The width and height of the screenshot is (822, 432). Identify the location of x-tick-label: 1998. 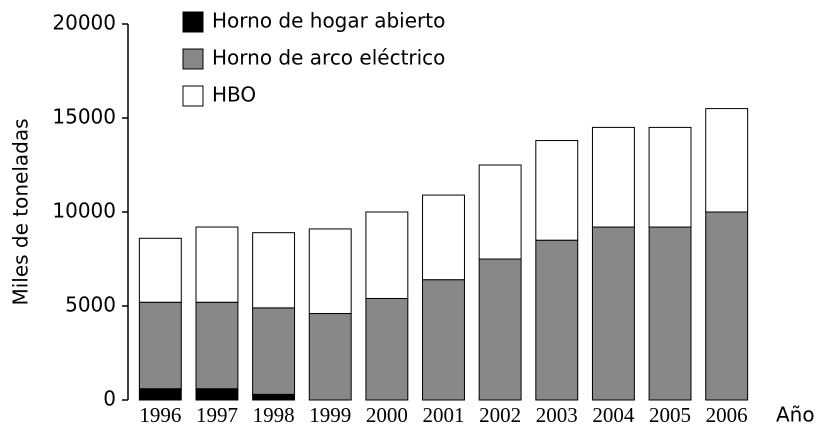
(274, 415).